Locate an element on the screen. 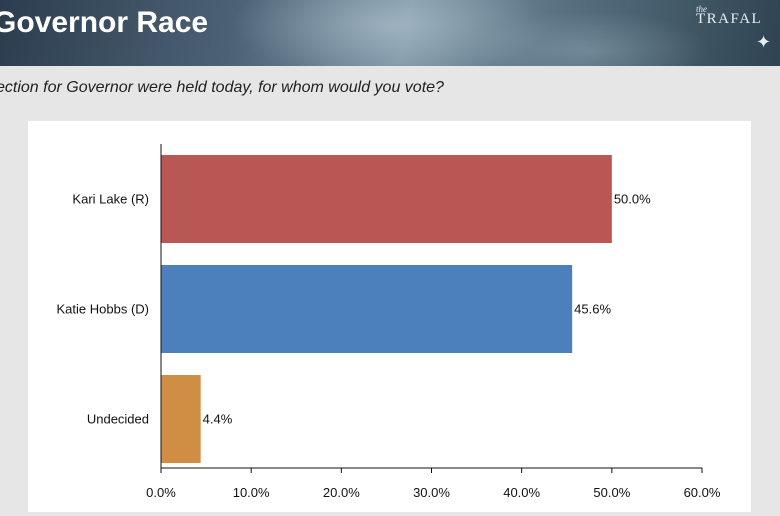  x-tick-label: 30.0% is located at coordinates (431, 492).